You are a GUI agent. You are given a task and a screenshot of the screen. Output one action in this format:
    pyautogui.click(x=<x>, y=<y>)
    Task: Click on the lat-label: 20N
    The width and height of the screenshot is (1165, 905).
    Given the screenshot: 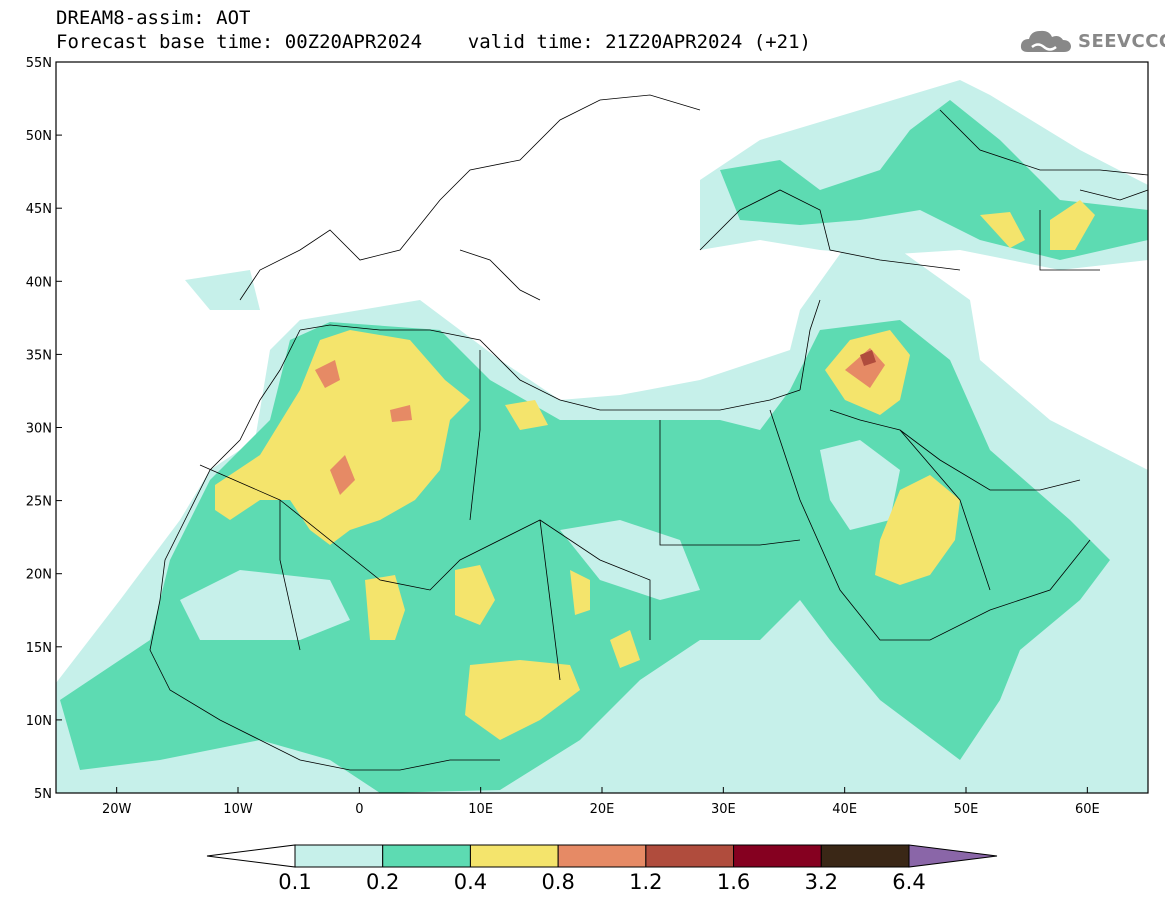 What is the action you would take?
    pyautogui.click(x=39, y=575)
    